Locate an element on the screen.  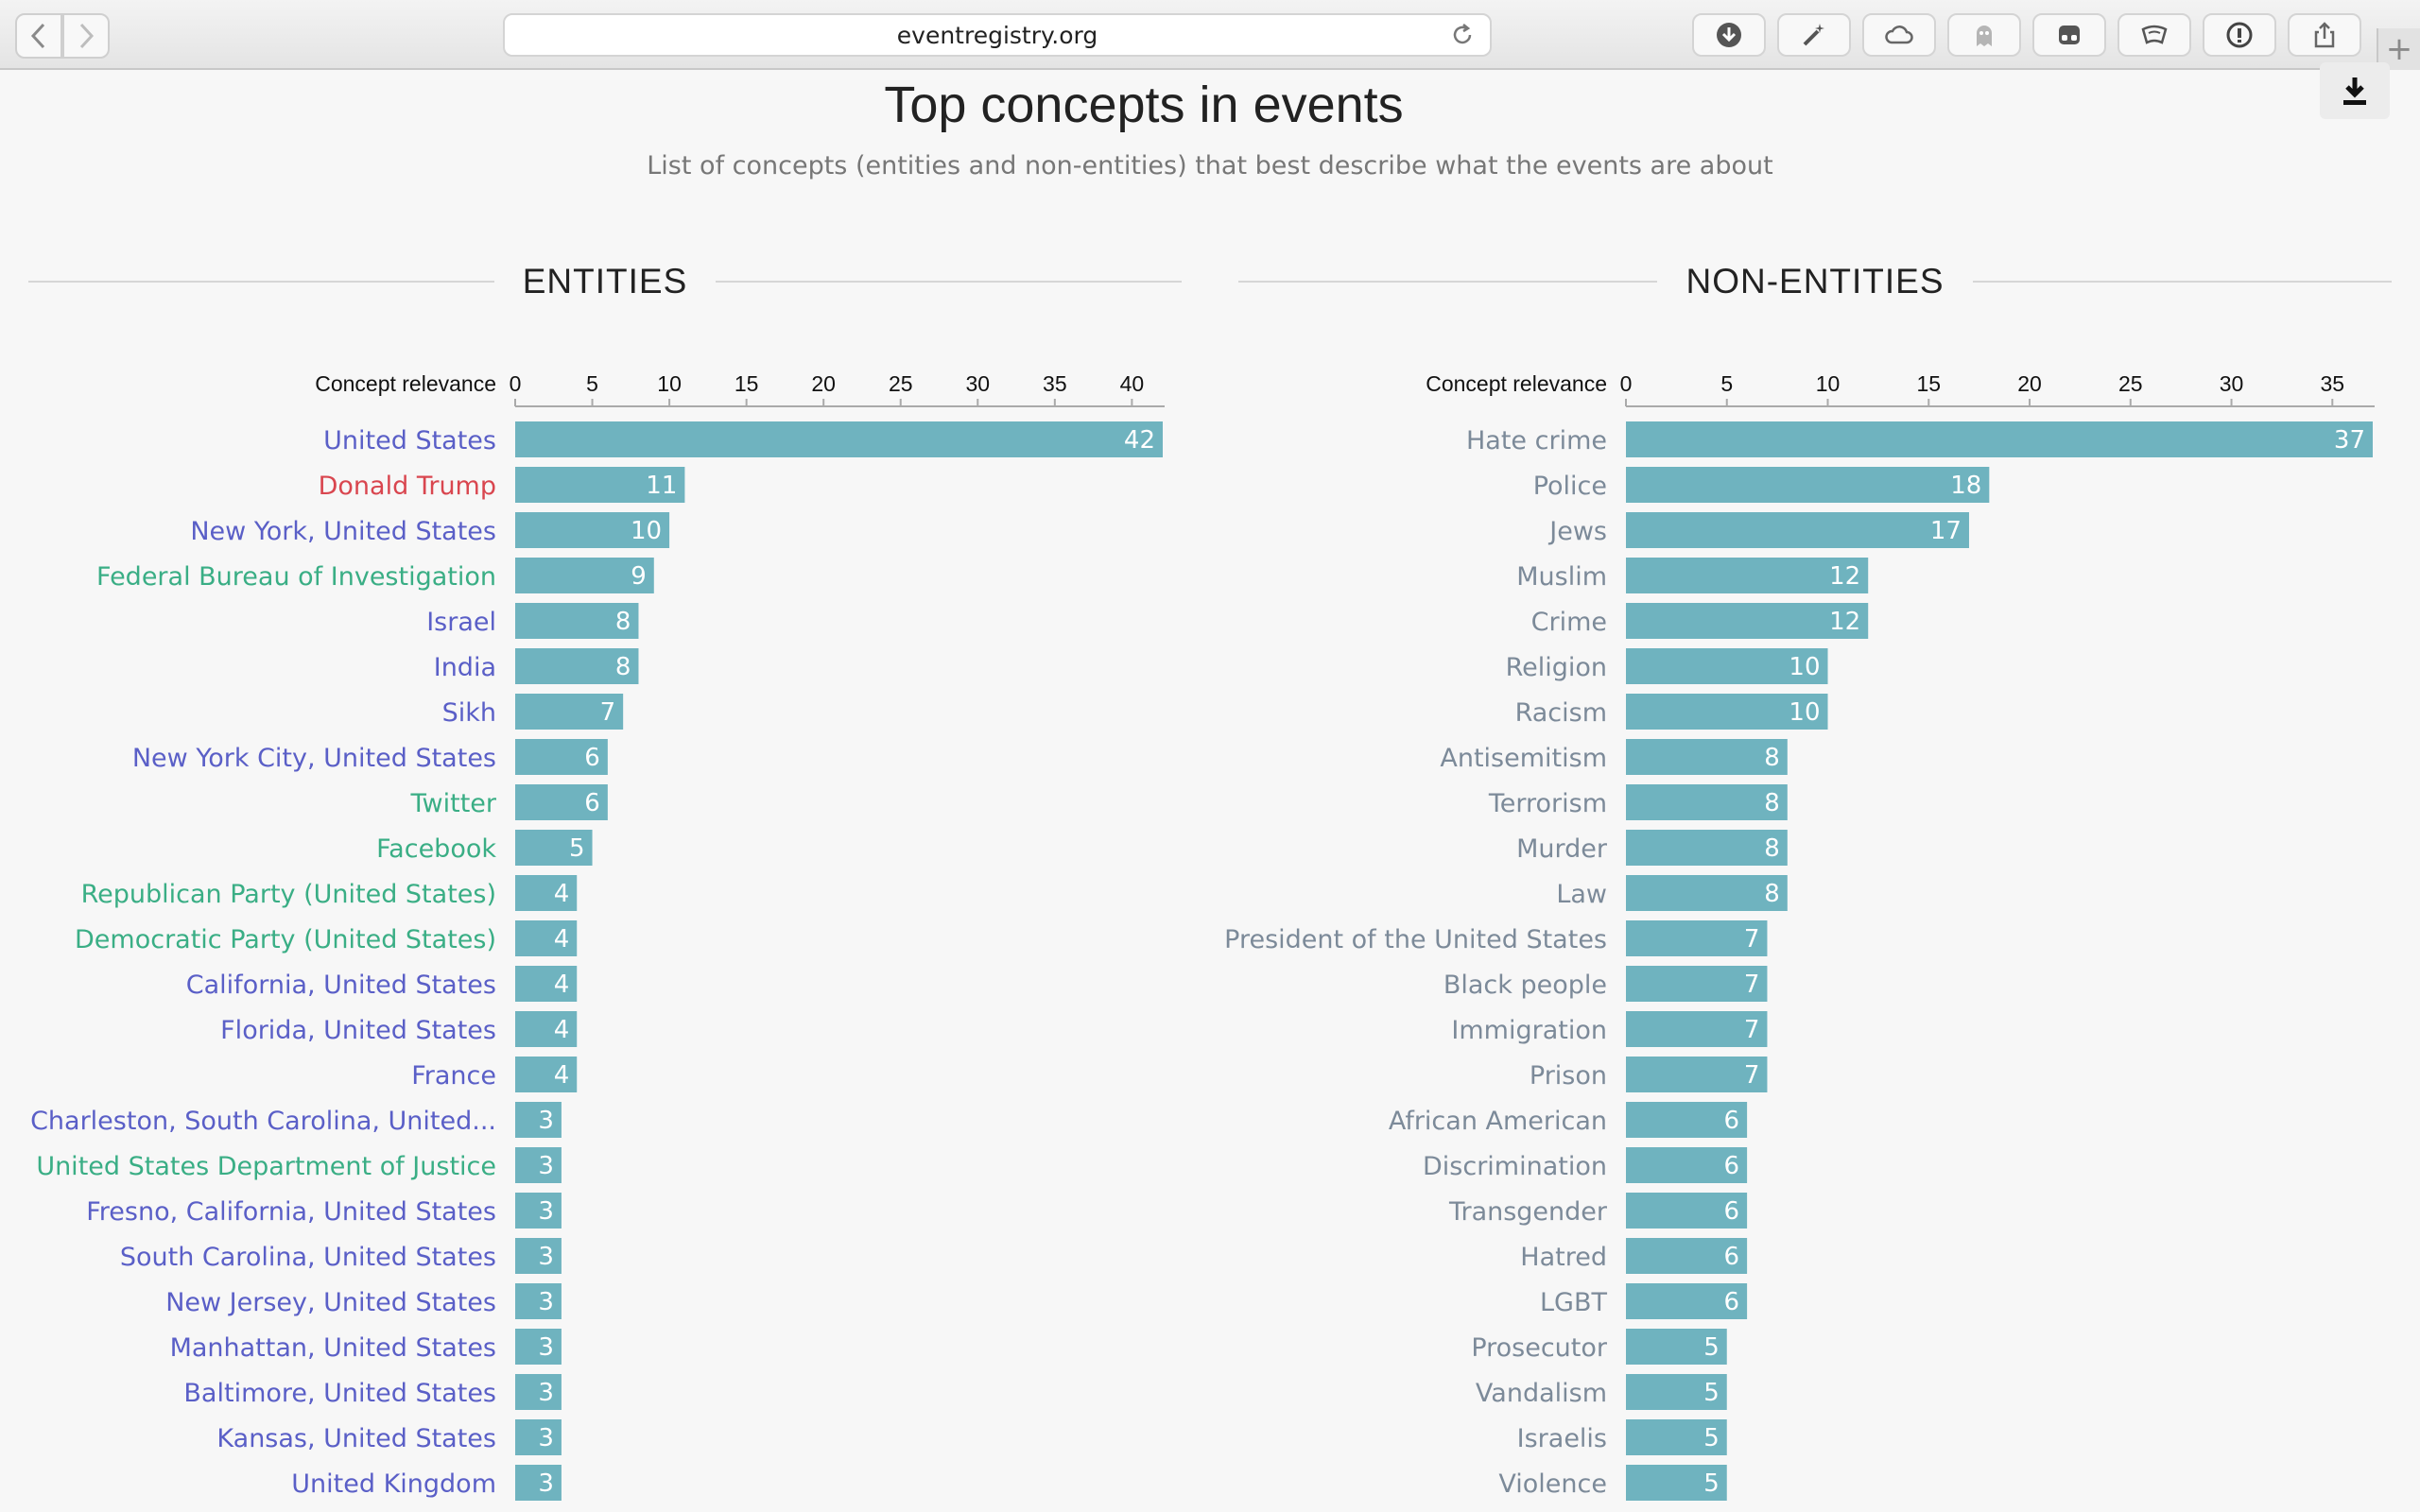
category-label: France is located at coordinates (453, 1076).